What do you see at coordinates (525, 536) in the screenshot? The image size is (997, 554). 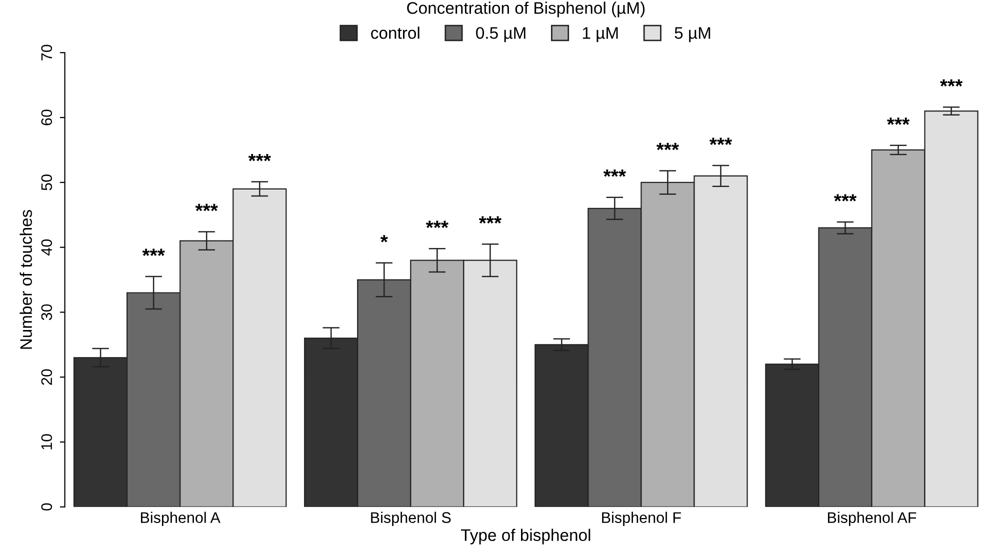 I see `x-axis-title: Type of bisphenol` at bounding box center [525, 536].